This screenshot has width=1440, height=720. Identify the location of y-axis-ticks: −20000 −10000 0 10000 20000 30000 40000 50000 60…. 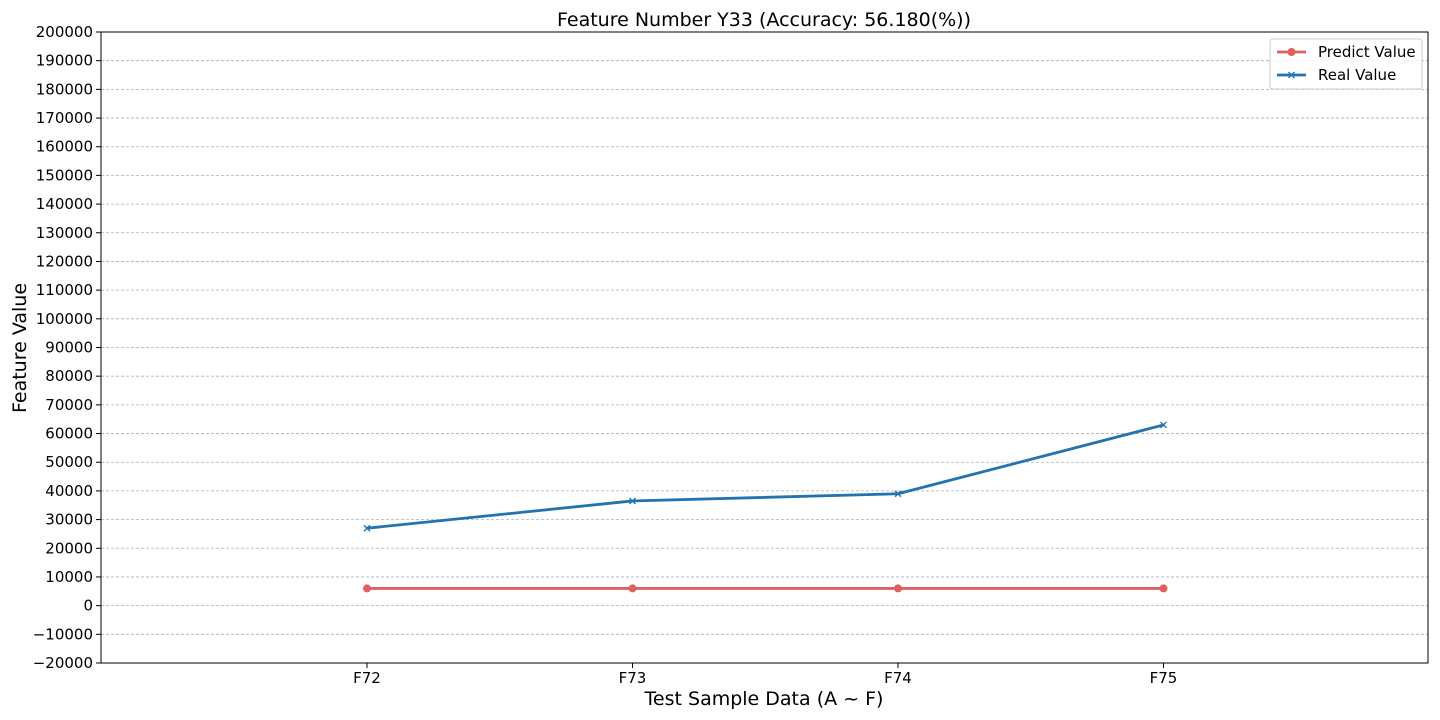
(67, 347).